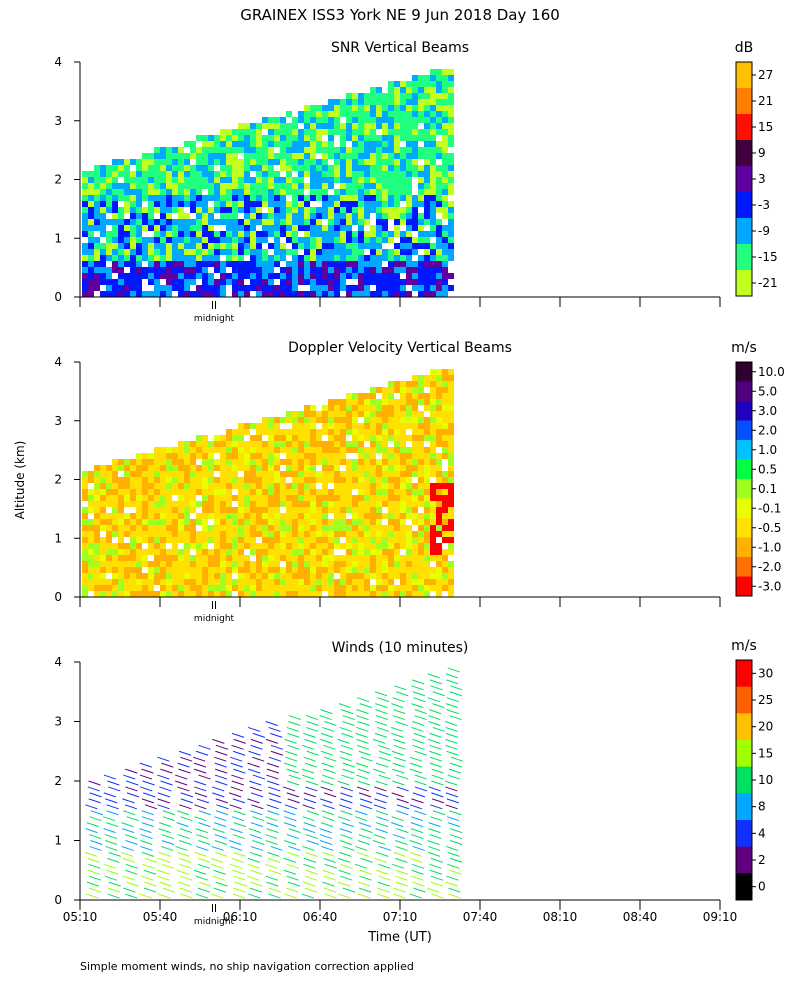 The width and height of the screenshot is (800, 1000). Describe the element at coordinates (762, 833) in the screenshot. I see `colorbar-label: 4` at that location.